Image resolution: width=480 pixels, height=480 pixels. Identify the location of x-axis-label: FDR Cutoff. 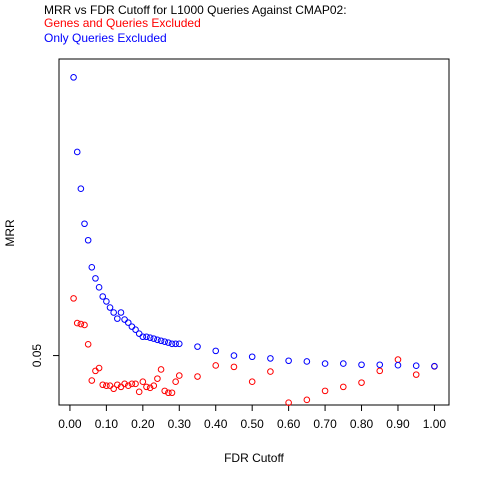
(254, 458).